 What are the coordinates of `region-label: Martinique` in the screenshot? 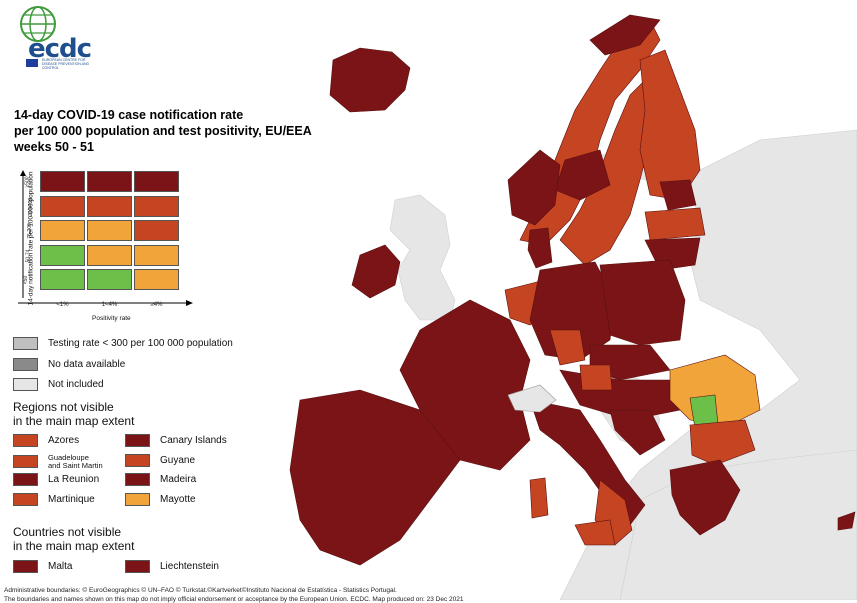 It's located at (71, 499).